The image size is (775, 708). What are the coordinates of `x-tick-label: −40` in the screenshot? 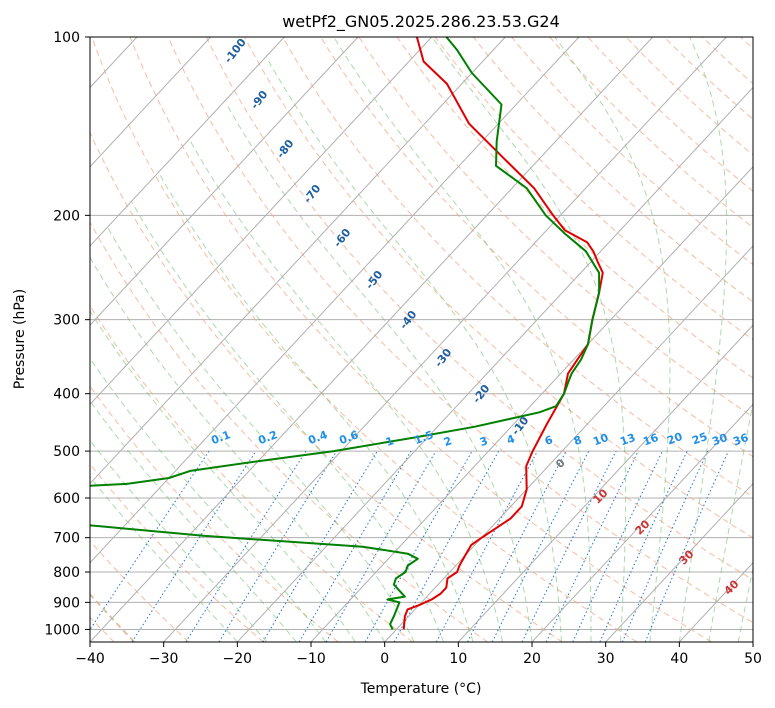 It's located at (90, 659).